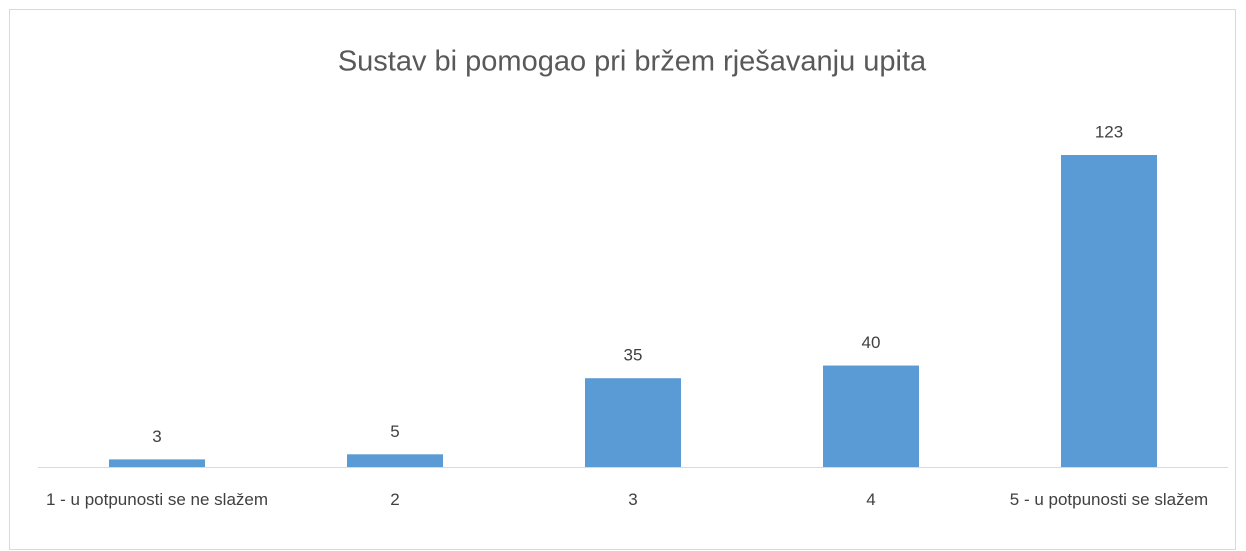 Image resolution: width=1246 pixels, height=551 pixels. I want to click on x-tick-label-box: 1 - u potpunosti se ne slažem, so click(157, 499).